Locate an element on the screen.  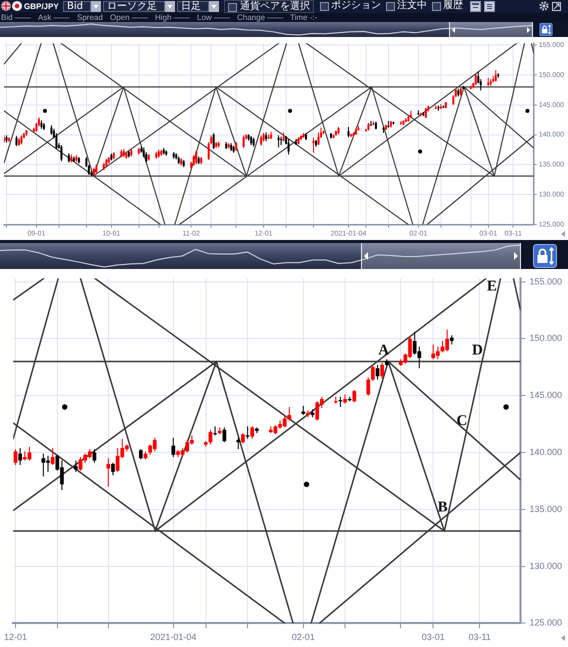
dropdown: 日足 is located at coordinates (193, 6).